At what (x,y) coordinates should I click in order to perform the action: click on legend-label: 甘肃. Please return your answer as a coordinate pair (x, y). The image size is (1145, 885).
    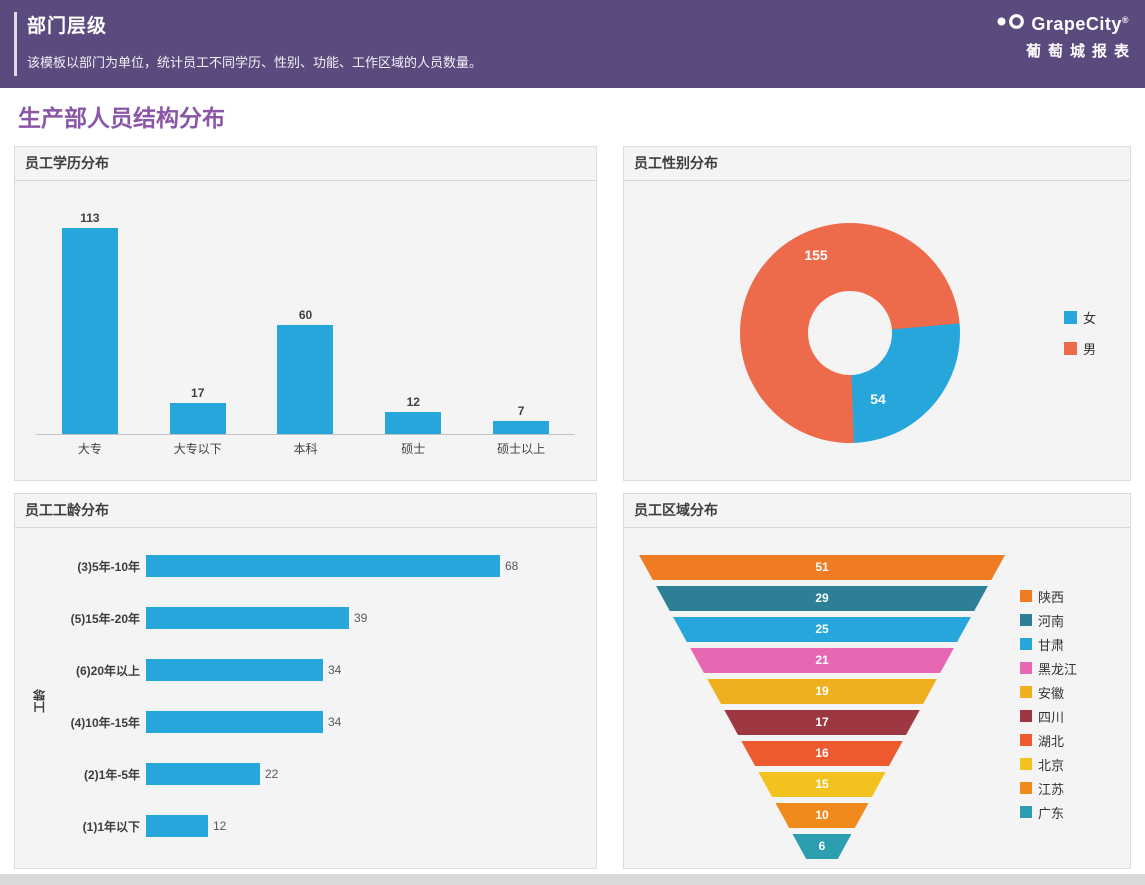
    Looking at the image, I should click on (1051, 645).